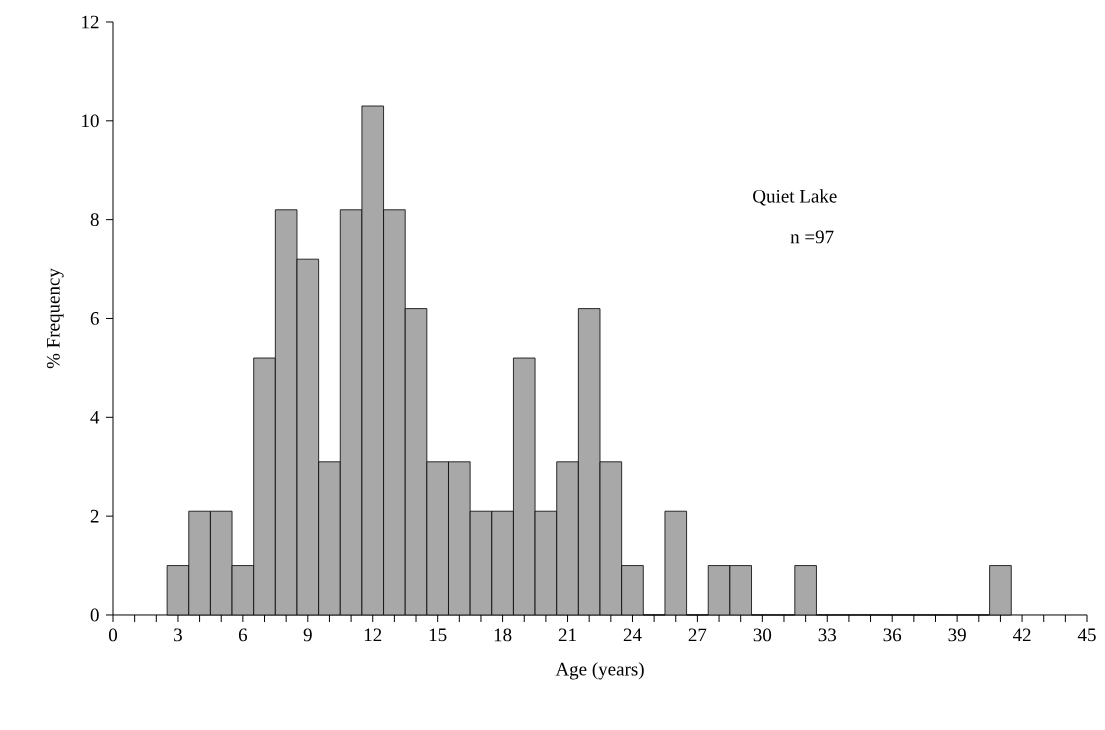  I want to click on y-tick-label: 0, so click(94, 615).